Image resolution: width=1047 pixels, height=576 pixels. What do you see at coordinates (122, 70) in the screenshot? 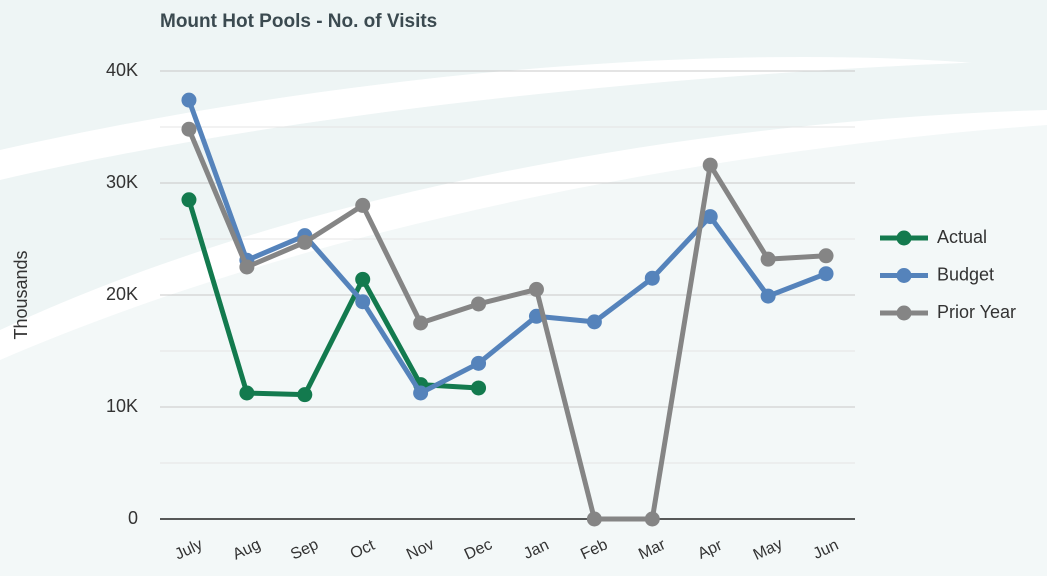
I see `y-tick-label: 40K` at bounding box center [122, 70].